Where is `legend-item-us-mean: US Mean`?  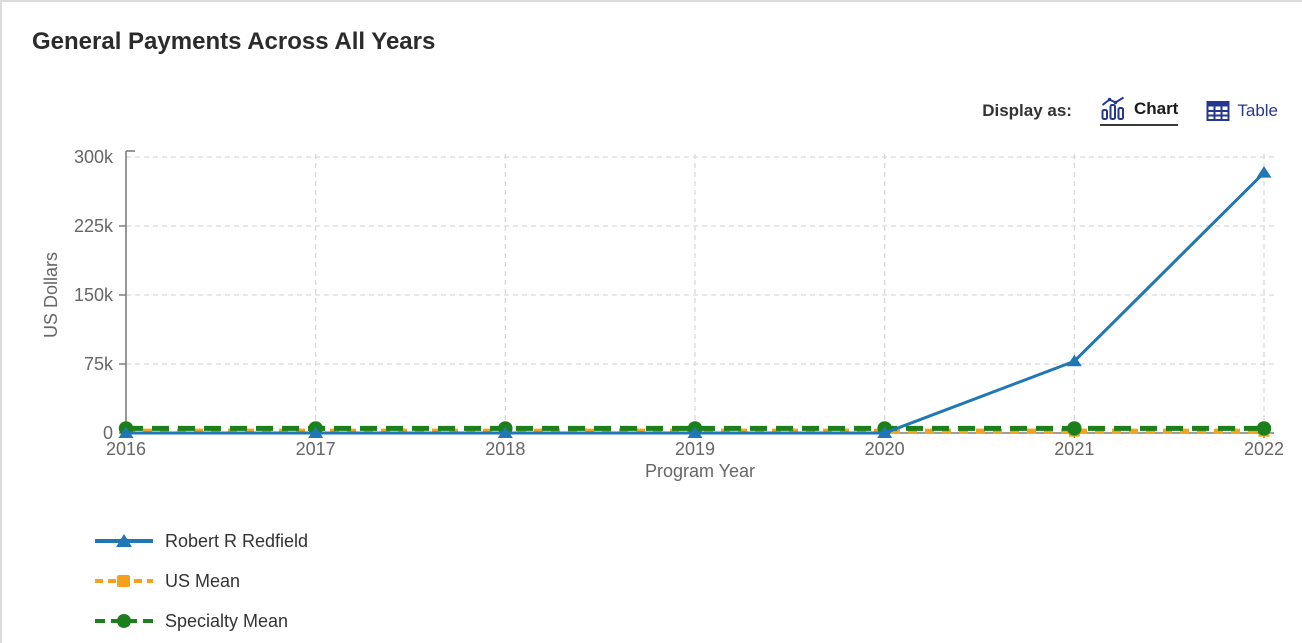 legend-item-us-mean: US Mean is located at coordinates (201, 581).